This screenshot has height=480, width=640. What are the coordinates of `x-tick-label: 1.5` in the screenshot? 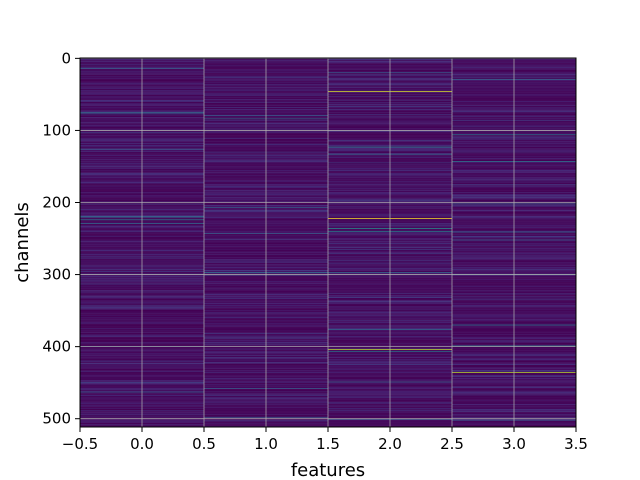 It's located at (328, 444).